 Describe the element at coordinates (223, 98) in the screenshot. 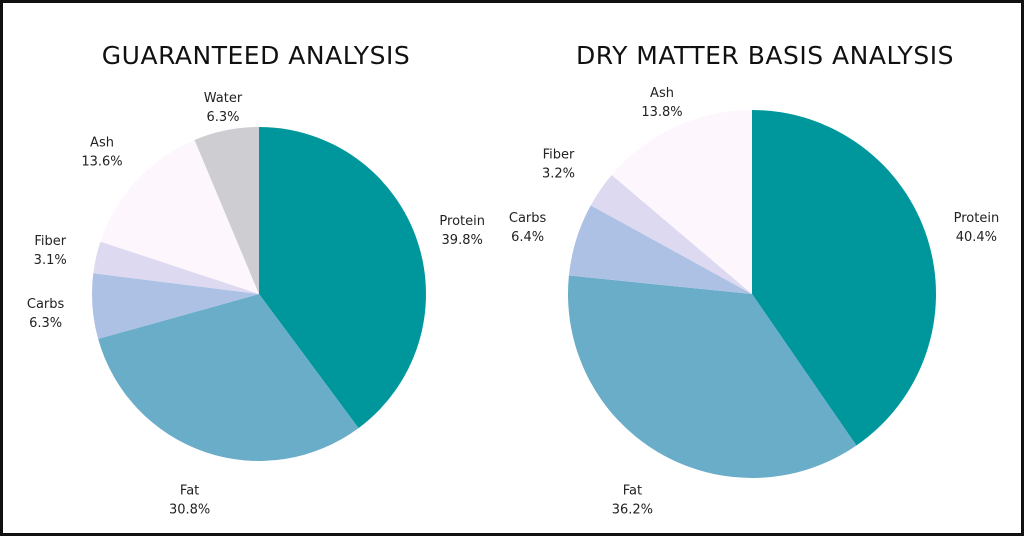

I see `slice-label-water: Water` at that location.